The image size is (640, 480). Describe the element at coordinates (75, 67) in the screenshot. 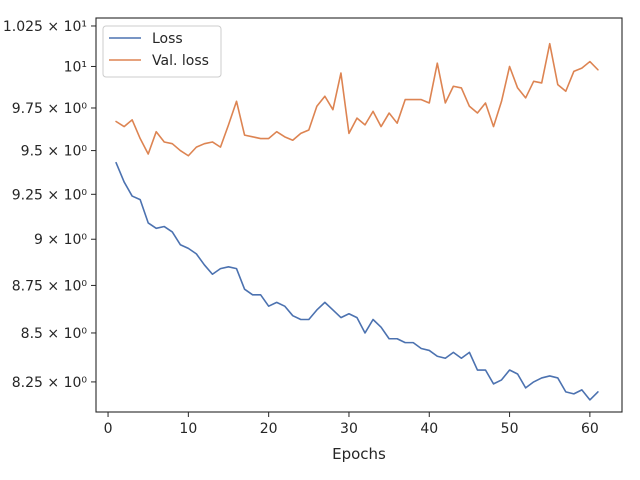

I see `y-tick-label: 10¹` at that location.